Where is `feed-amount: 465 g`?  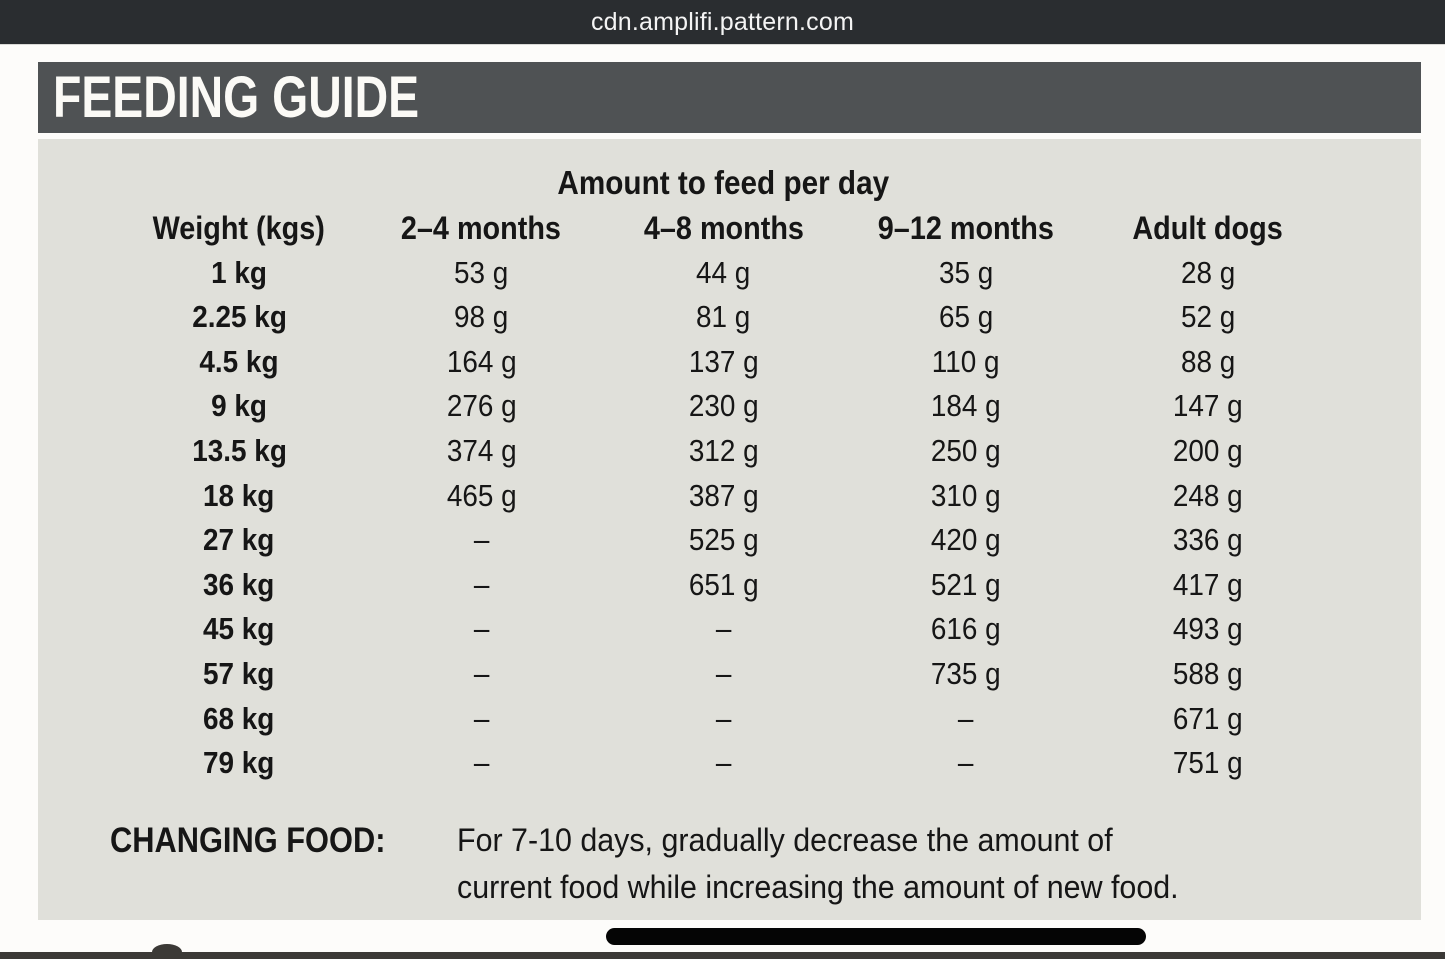 feed-amount: 465 g is located at coordinates (481, 495).